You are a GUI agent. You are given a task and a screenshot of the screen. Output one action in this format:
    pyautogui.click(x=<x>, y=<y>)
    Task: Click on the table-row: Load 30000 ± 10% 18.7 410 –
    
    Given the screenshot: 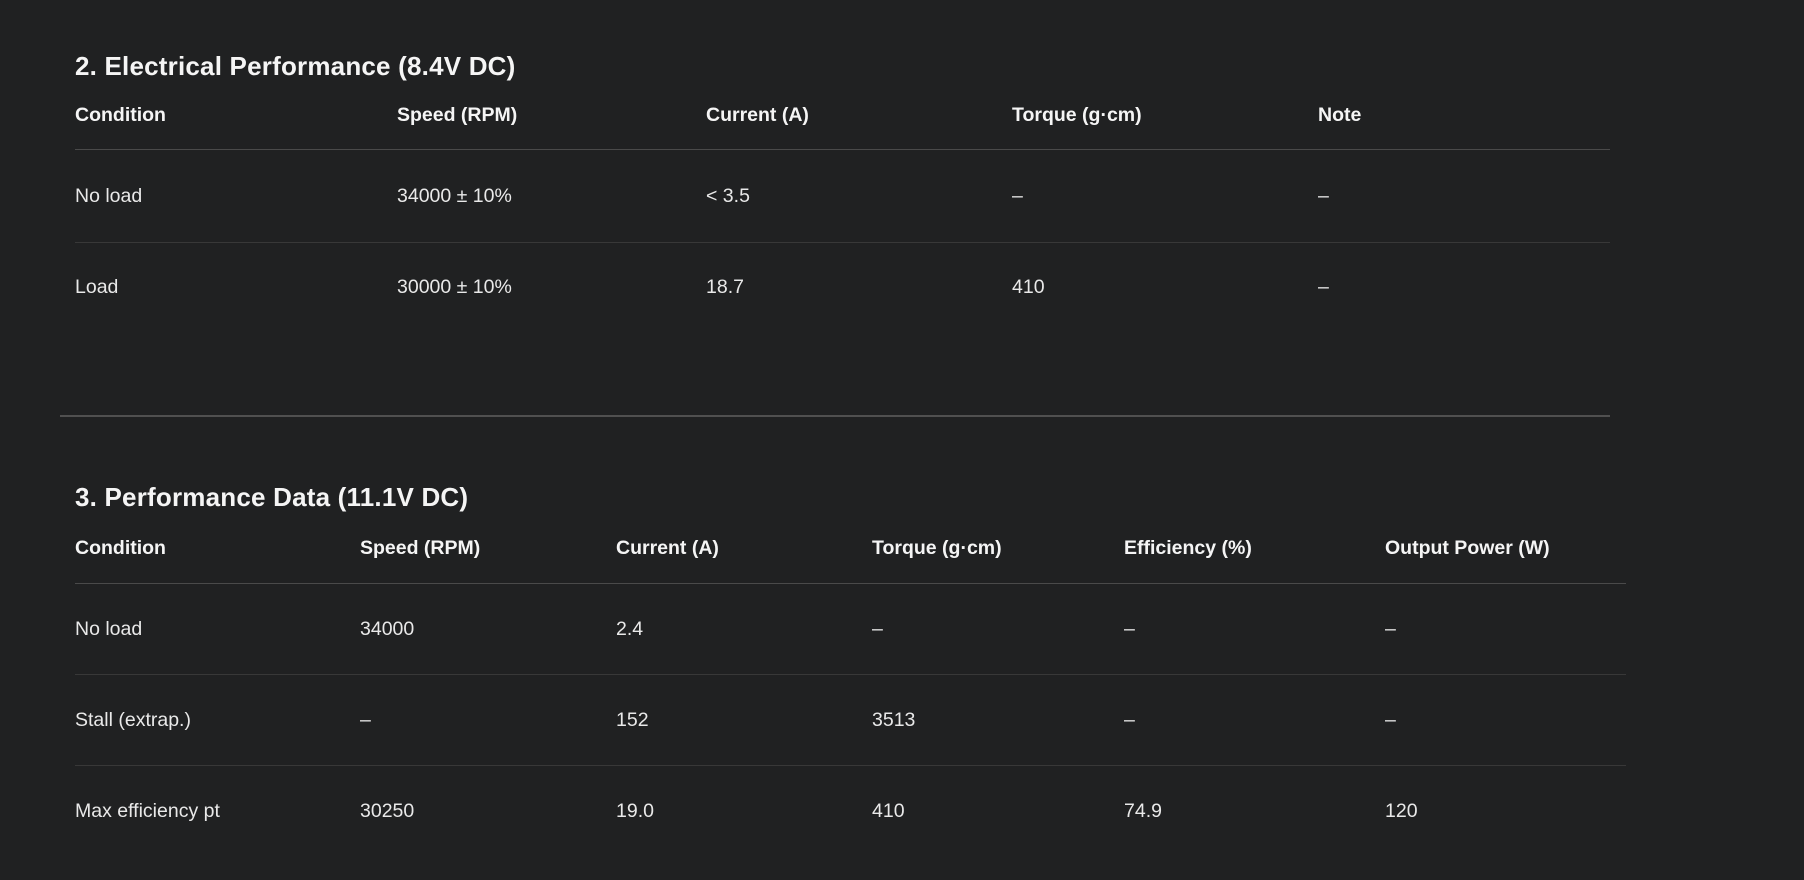 What is the action you would take?
    pyautogui.click(x=842, y=288)
    